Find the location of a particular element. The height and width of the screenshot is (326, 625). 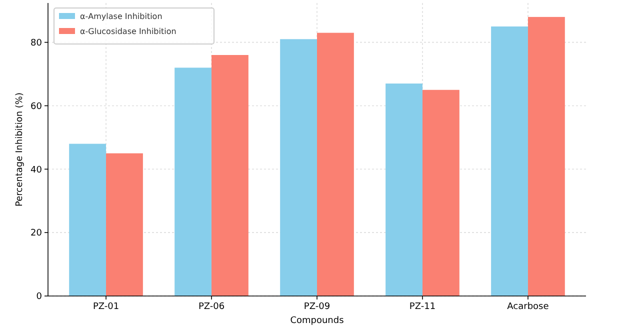

legend-label: α-Glucosidase Inhibition is located at coordinates (128, 31).